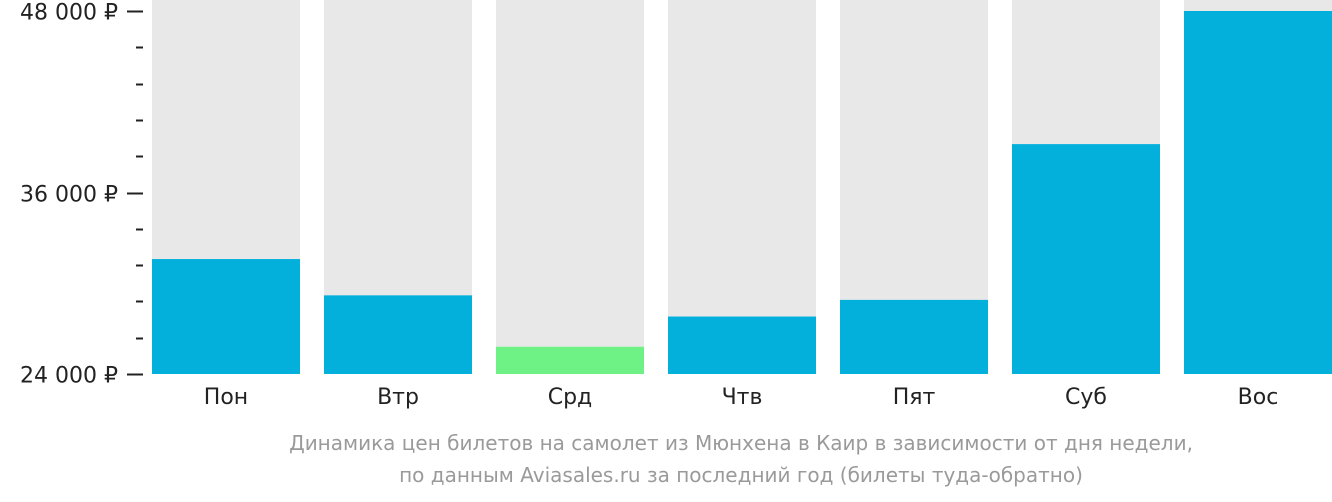 The height and width of the screenshot is (502, 1332). I want to click on x-axis: Пон Втр Срд Чтв Пят Суб Вос, so click(741, 397).